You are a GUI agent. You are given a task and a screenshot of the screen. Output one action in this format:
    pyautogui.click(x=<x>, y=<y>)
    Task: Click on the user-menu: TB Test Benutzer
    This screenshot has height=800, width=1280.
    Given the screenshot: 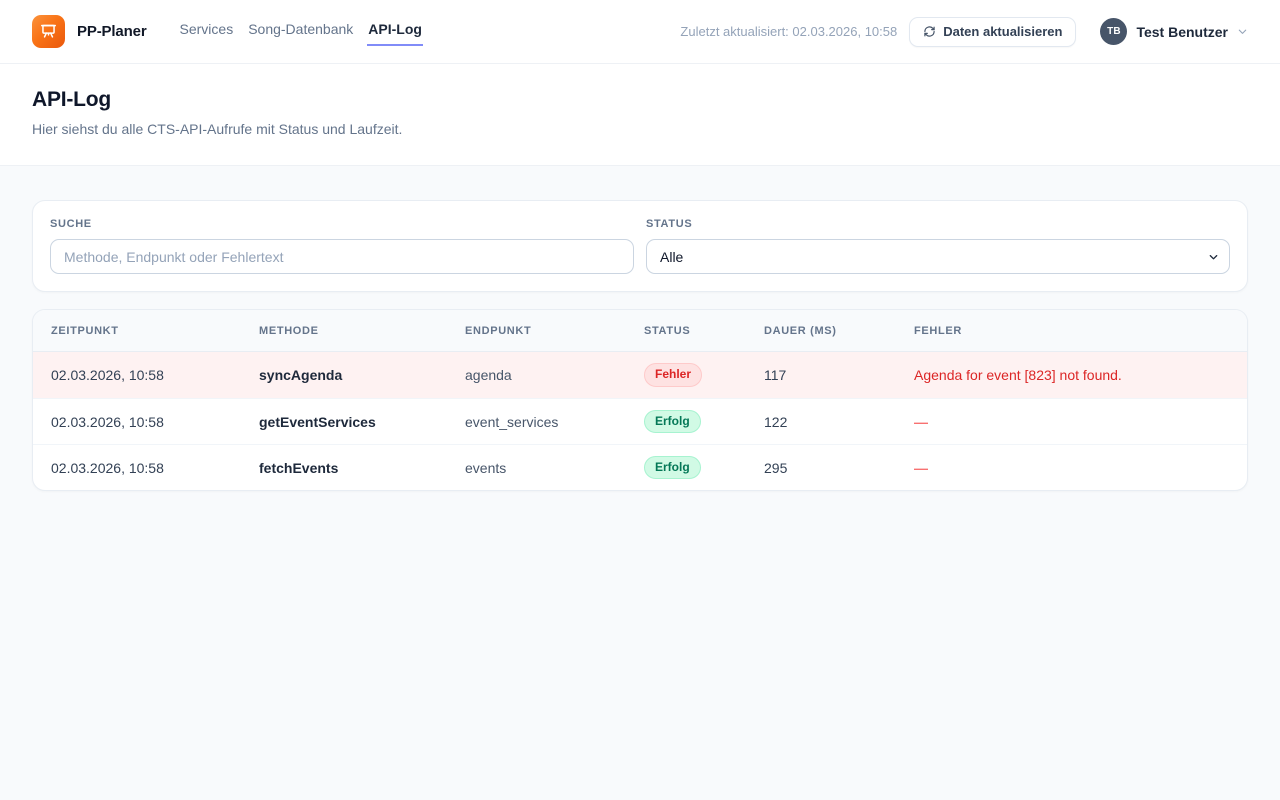 What is the action you would take?
    pyautogui.click(x=1174, y=31)
    